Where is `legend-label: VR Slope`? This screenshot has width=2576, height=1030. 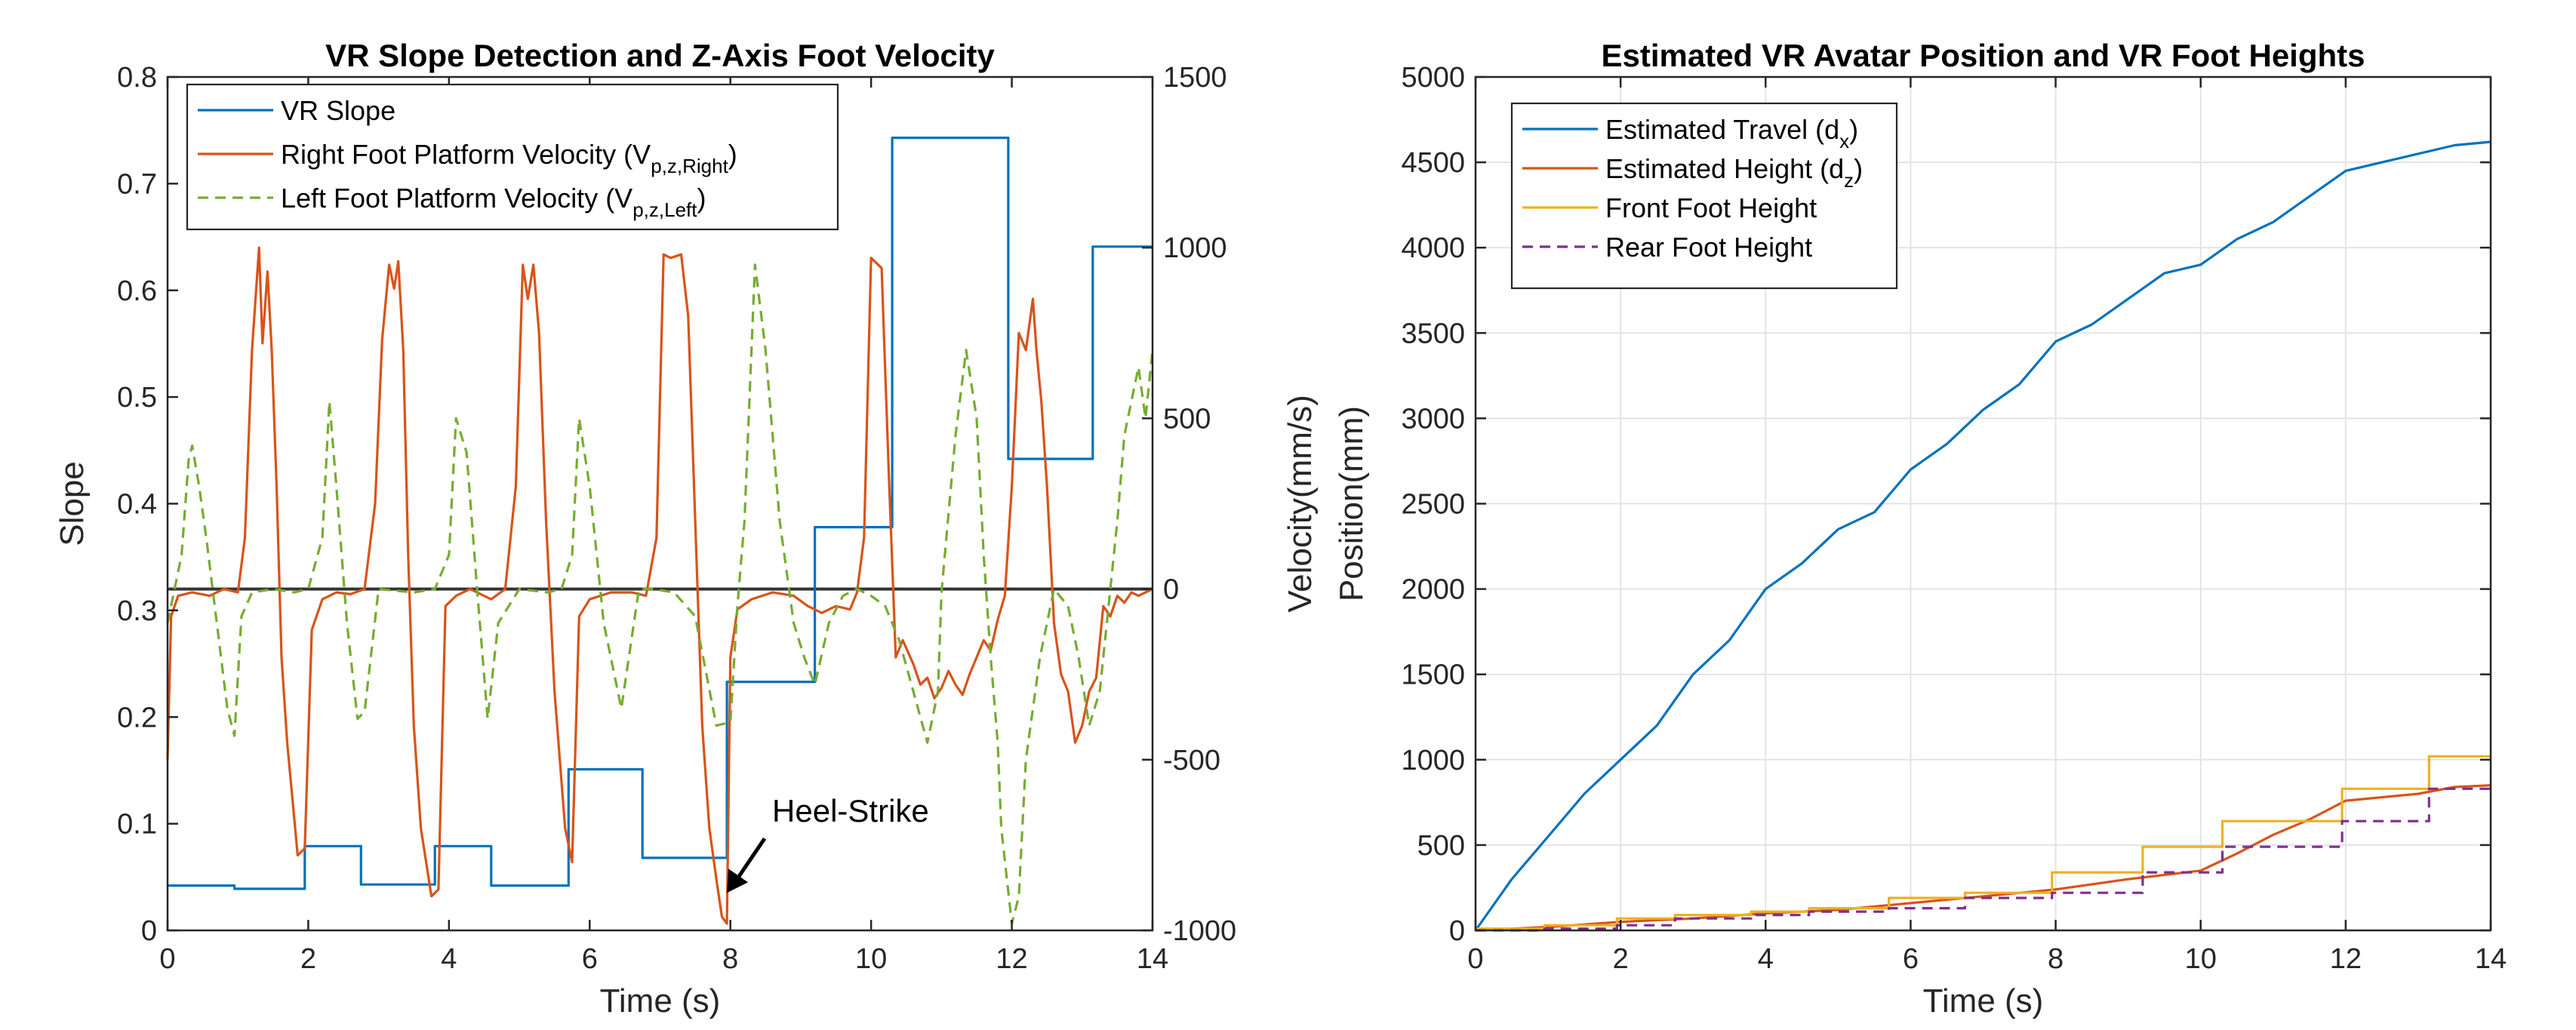
legend-label: VR Slope is located at coordinates (338, 111).